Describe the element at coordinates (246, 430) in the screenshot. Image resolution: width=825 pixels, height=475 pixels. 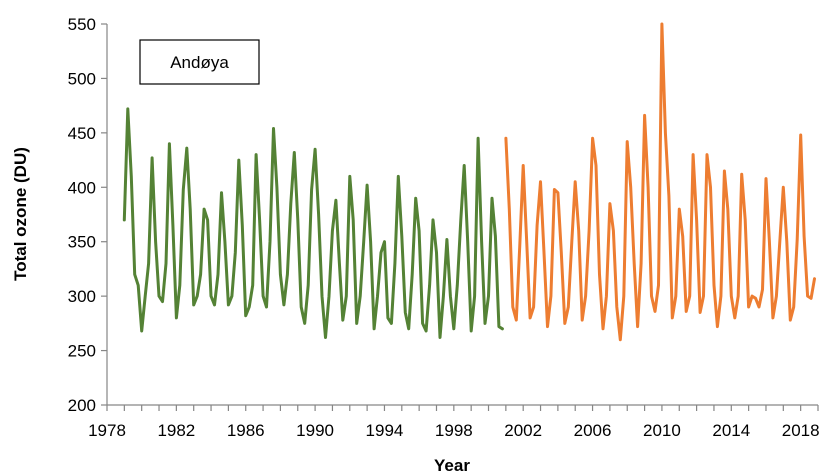
I see `x-tick-label: 1986` at that location.